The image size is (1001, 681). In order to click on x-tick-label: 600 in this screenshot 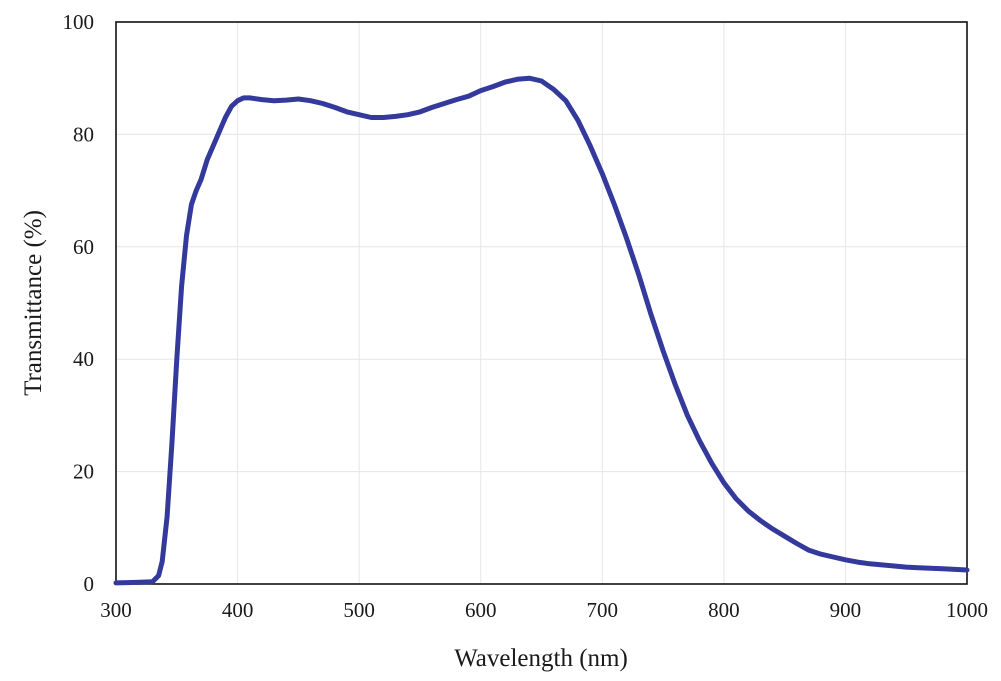, I will do `click(481, 610)`.